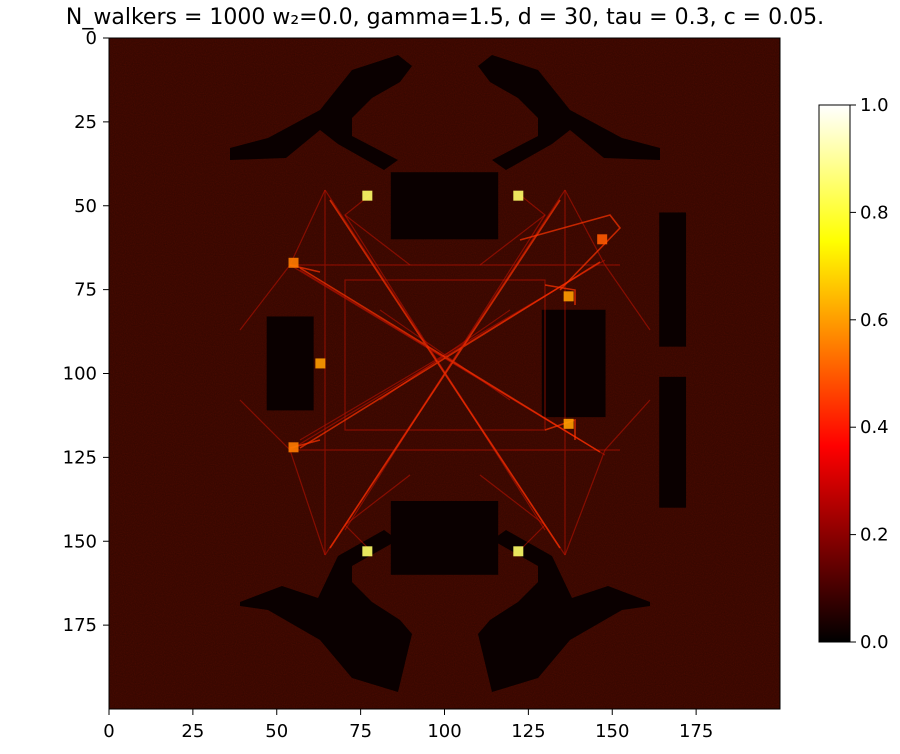 This screenshot has height=754, width=900. What do you see at coordinates (276, 731) in the screenshot?
I see `x-tick-label: 50` at bounding box center [276, 731].